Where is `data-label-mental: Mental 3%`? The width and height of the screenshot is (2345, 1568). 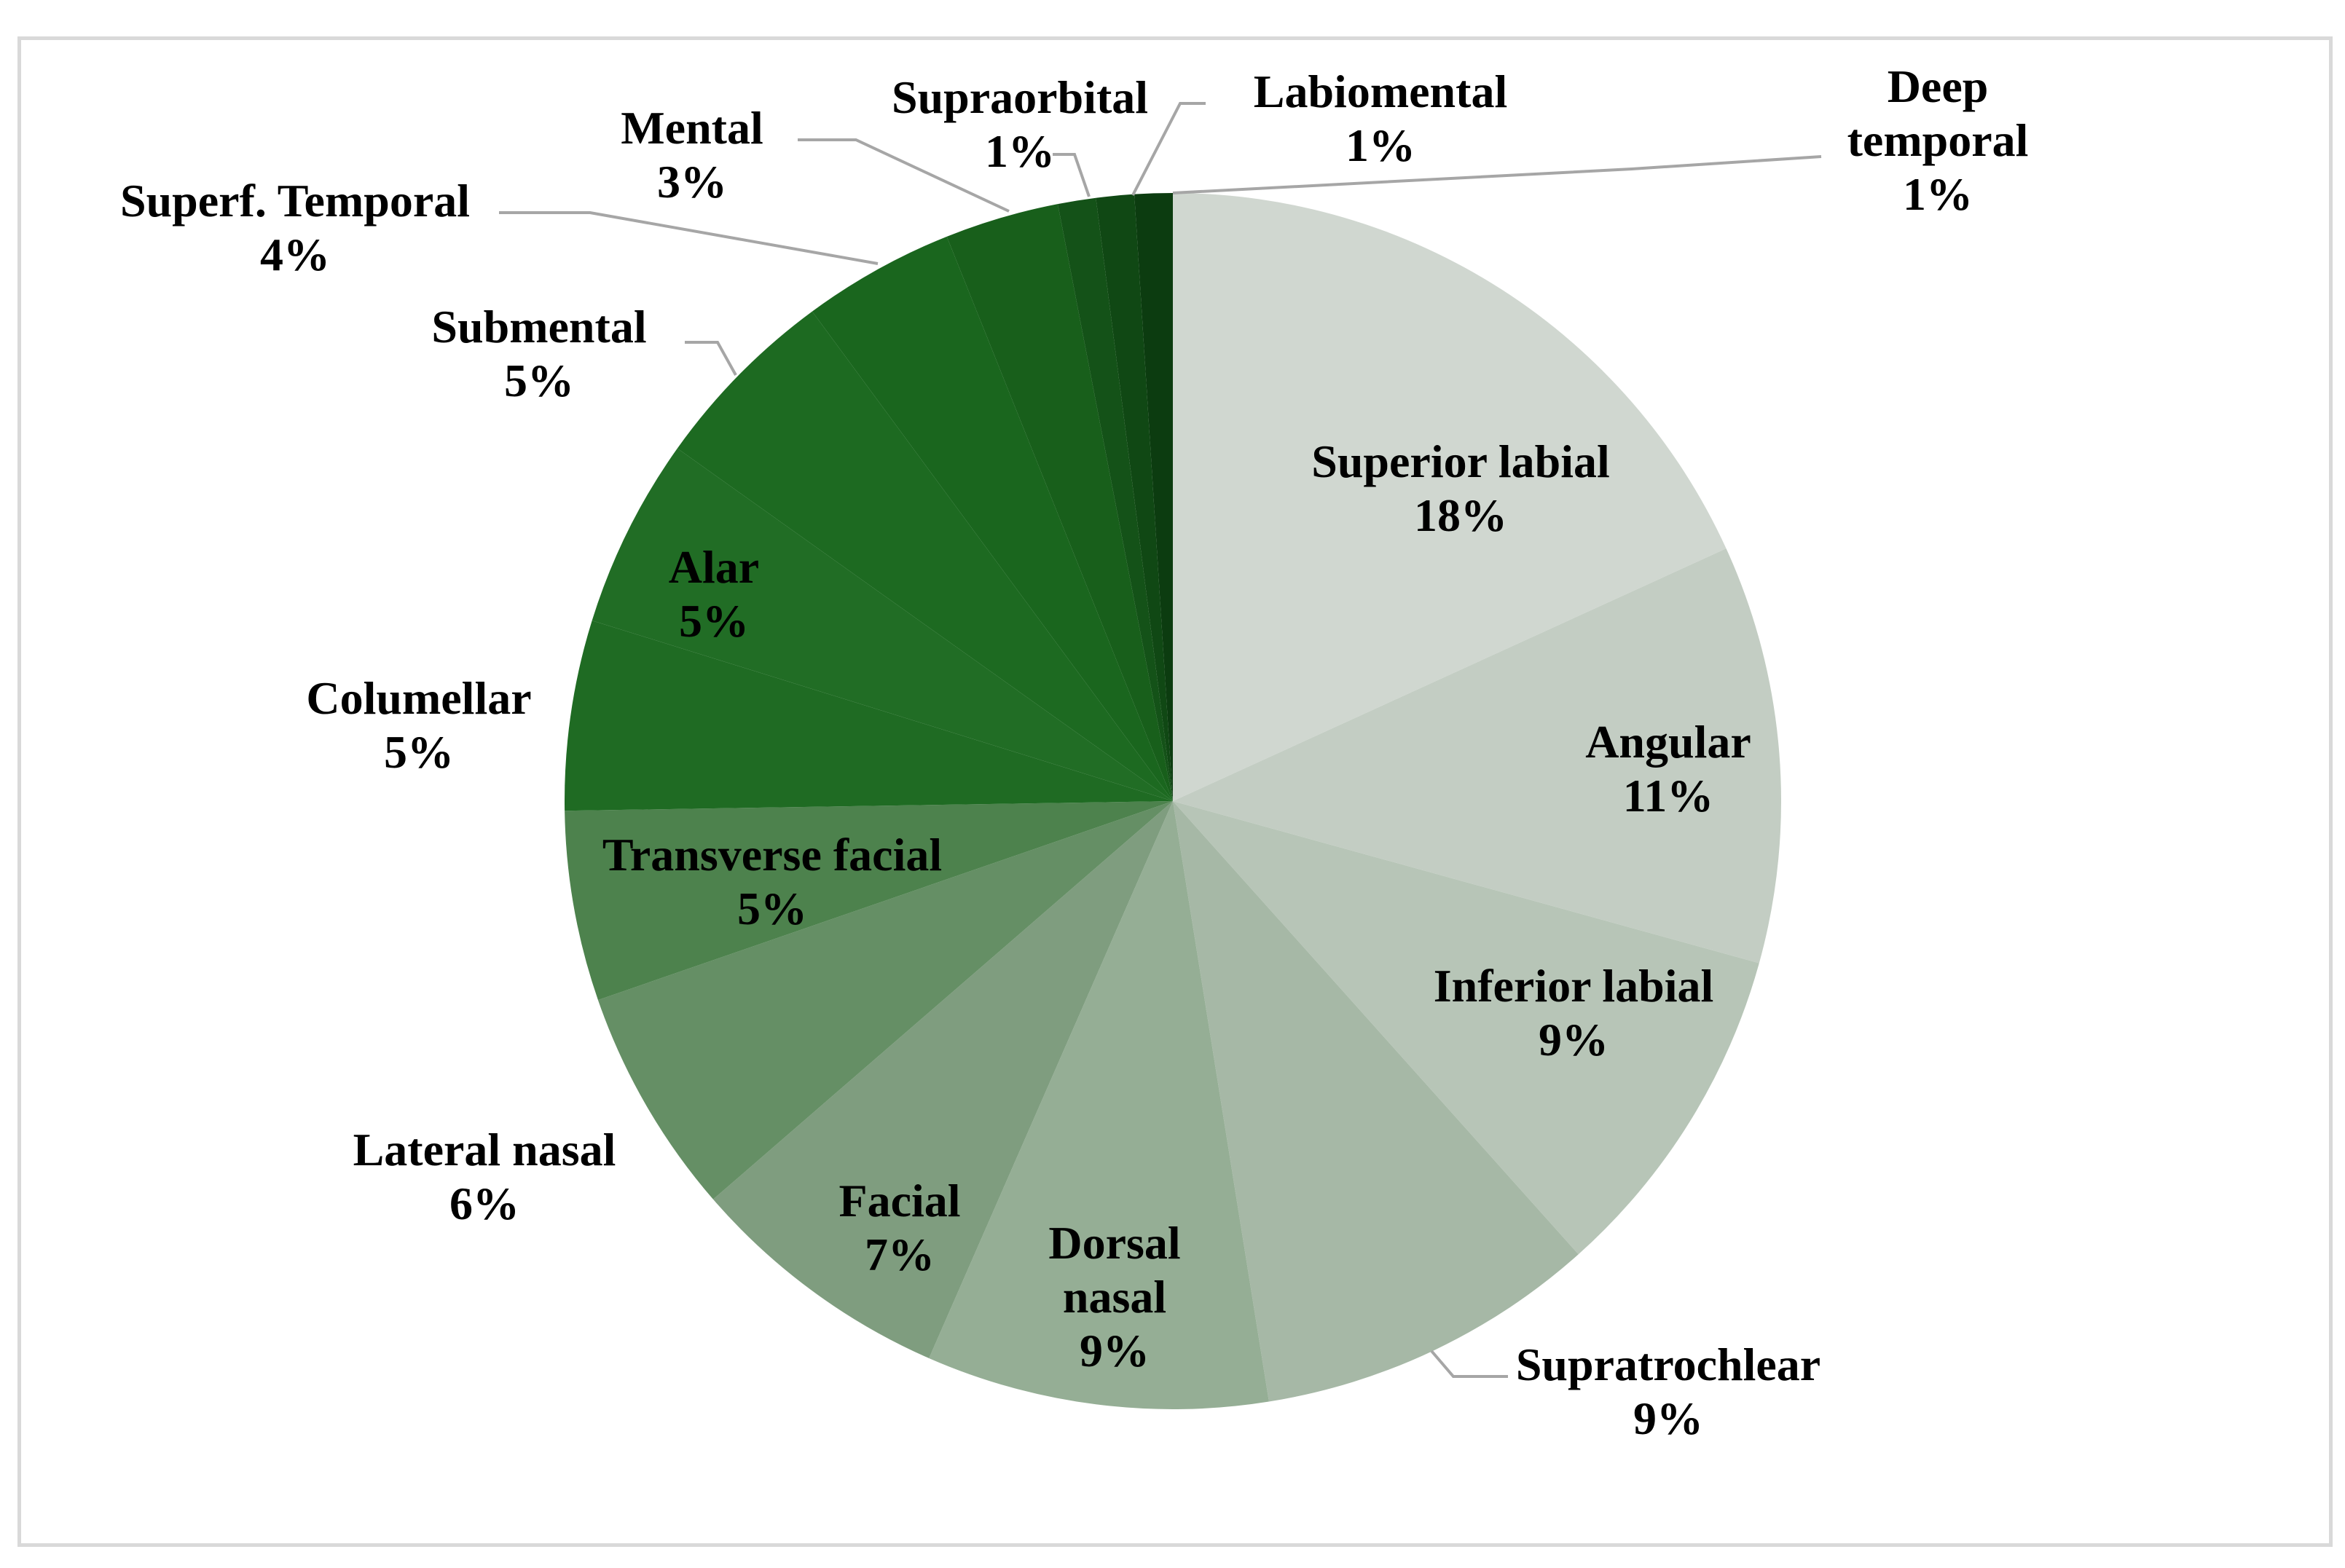
data-label-mental: Mental 3% is located at coordinates (692, 155).